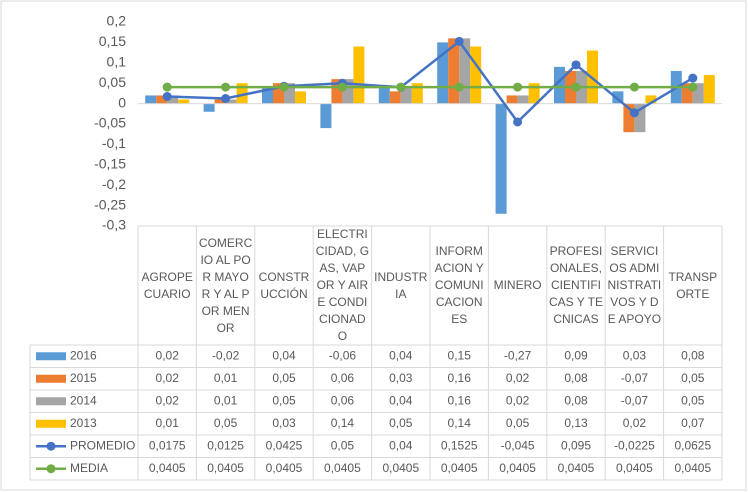 This screenshot has height=492, width=748. I want to click on y-tick-label: -0,1, so click(114, 143).